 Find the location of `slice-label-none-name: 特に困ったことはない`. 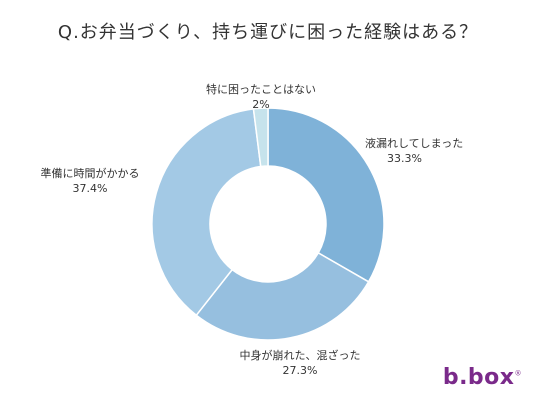

slice-label-none-name: 特に困ったことはない is located at coordinates (261, 89).